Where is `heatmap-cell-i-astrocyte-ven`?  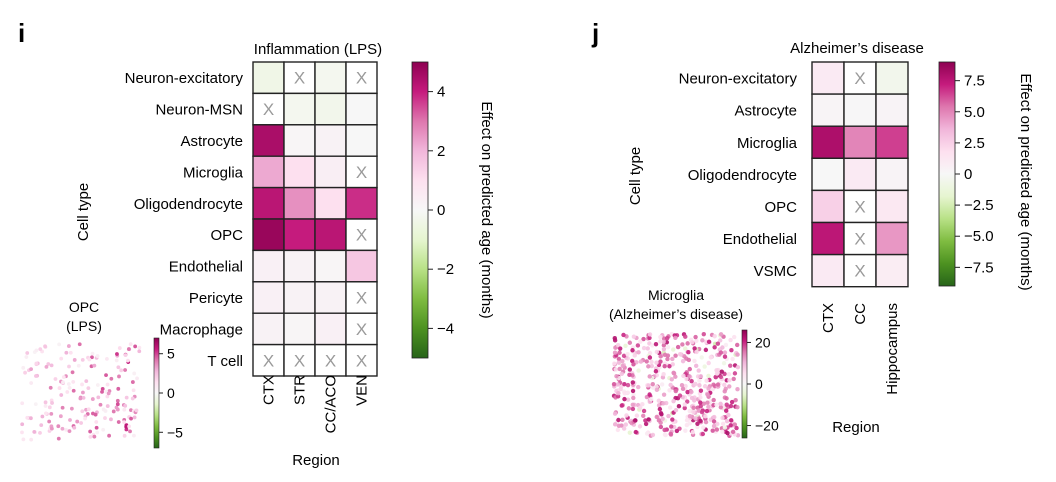 heatmap-cell-i-astrocyte-ven is located at coordinates (361, 140).